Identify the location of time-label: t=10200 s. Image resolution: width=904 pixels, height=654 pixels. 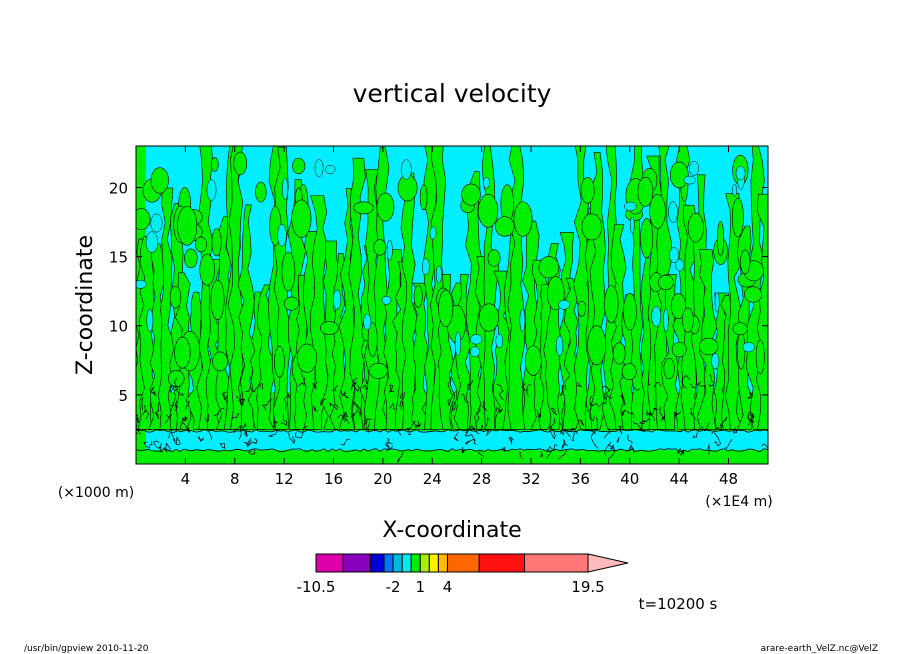
(678, 604).